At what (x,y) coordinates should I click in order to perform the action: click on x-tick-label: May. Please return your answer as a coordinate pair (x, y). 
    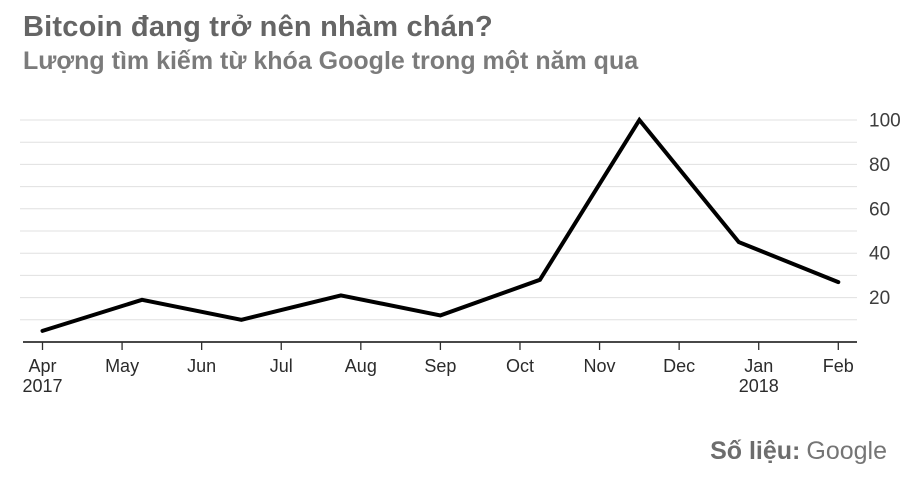
    Looking at the image, I should click on (122, 366).